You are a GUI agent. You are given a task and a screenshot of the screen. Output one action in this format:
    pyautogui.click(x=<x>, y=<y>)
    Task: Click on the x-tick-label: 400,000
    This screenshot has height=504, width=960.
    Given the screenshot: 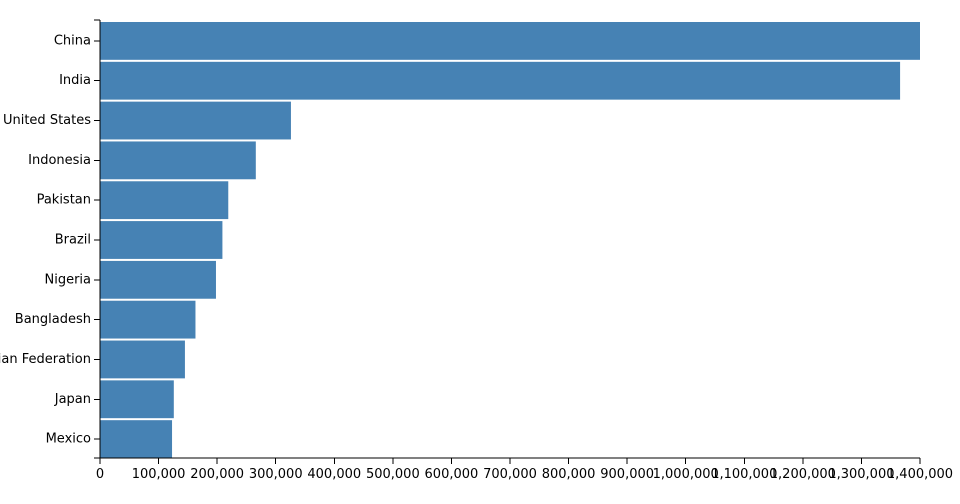 What is the action you would take?
    pyautogui.click(x=334, y=474)
    